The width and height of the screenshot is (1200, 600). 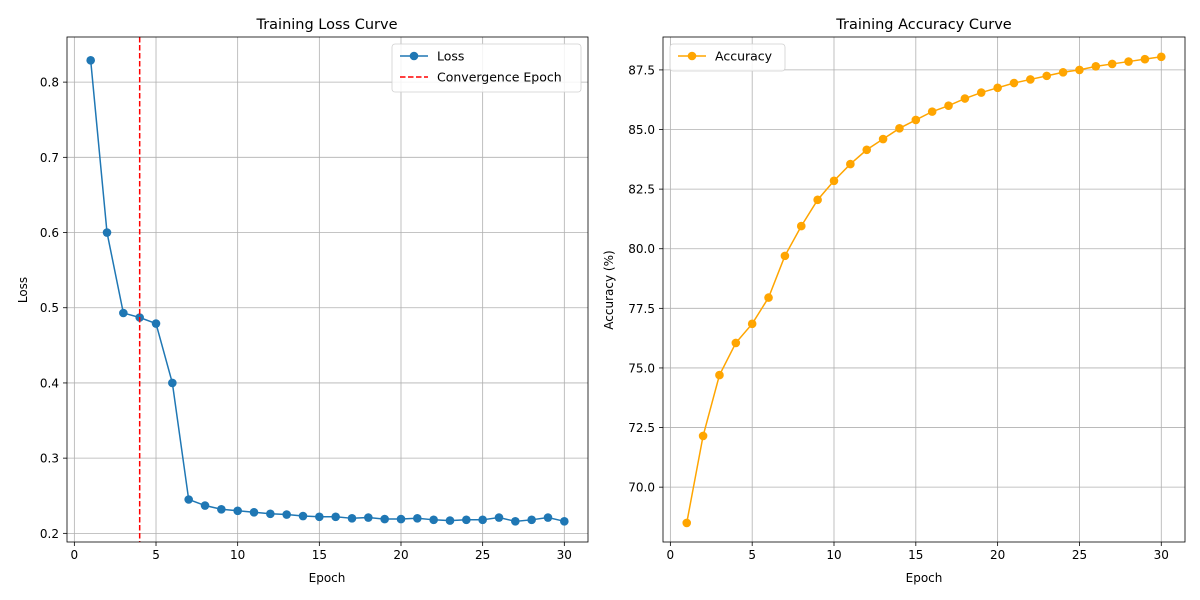 What do you see at coordinates (564, 555) in the screenshot?
I see `loss-x-tick-label: 30` at bounding box center [564, 555].